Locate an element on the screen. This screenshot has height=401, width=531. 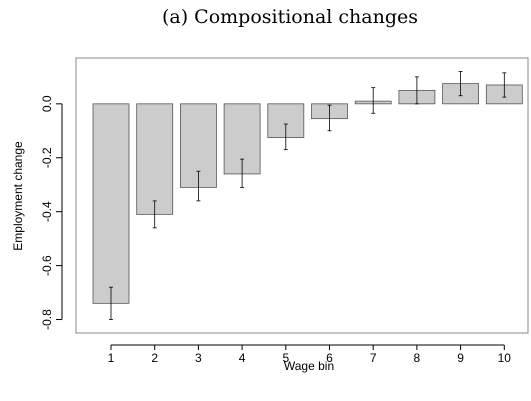
y-tick-label: -0.2 is located at coordinates (47, 157).